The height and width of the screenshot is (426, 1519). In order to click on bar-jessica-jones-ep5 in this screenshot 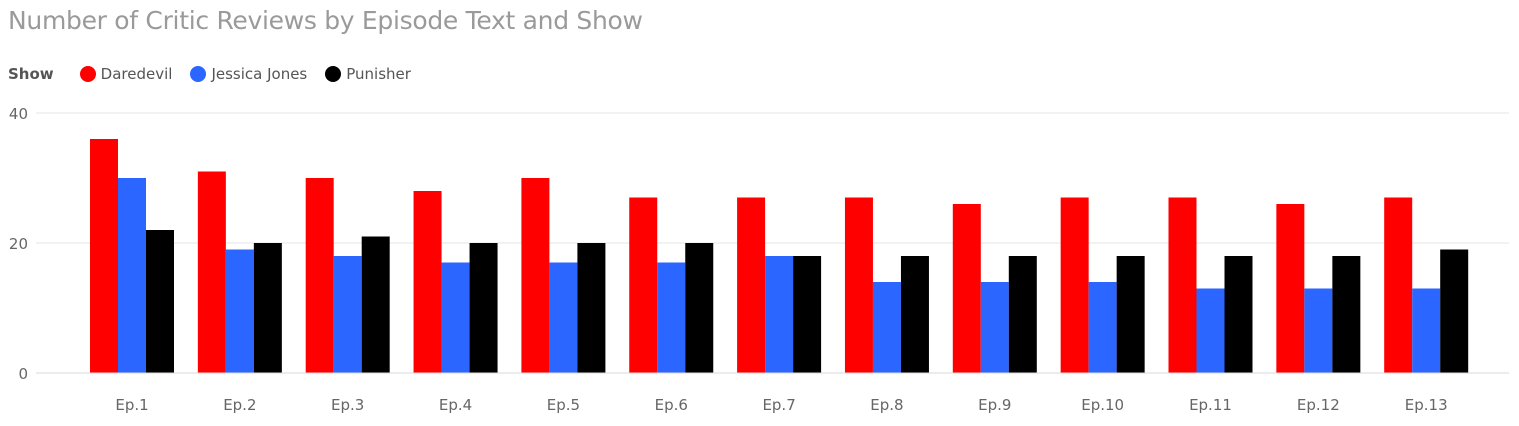, I will do `click(563, 318)`.